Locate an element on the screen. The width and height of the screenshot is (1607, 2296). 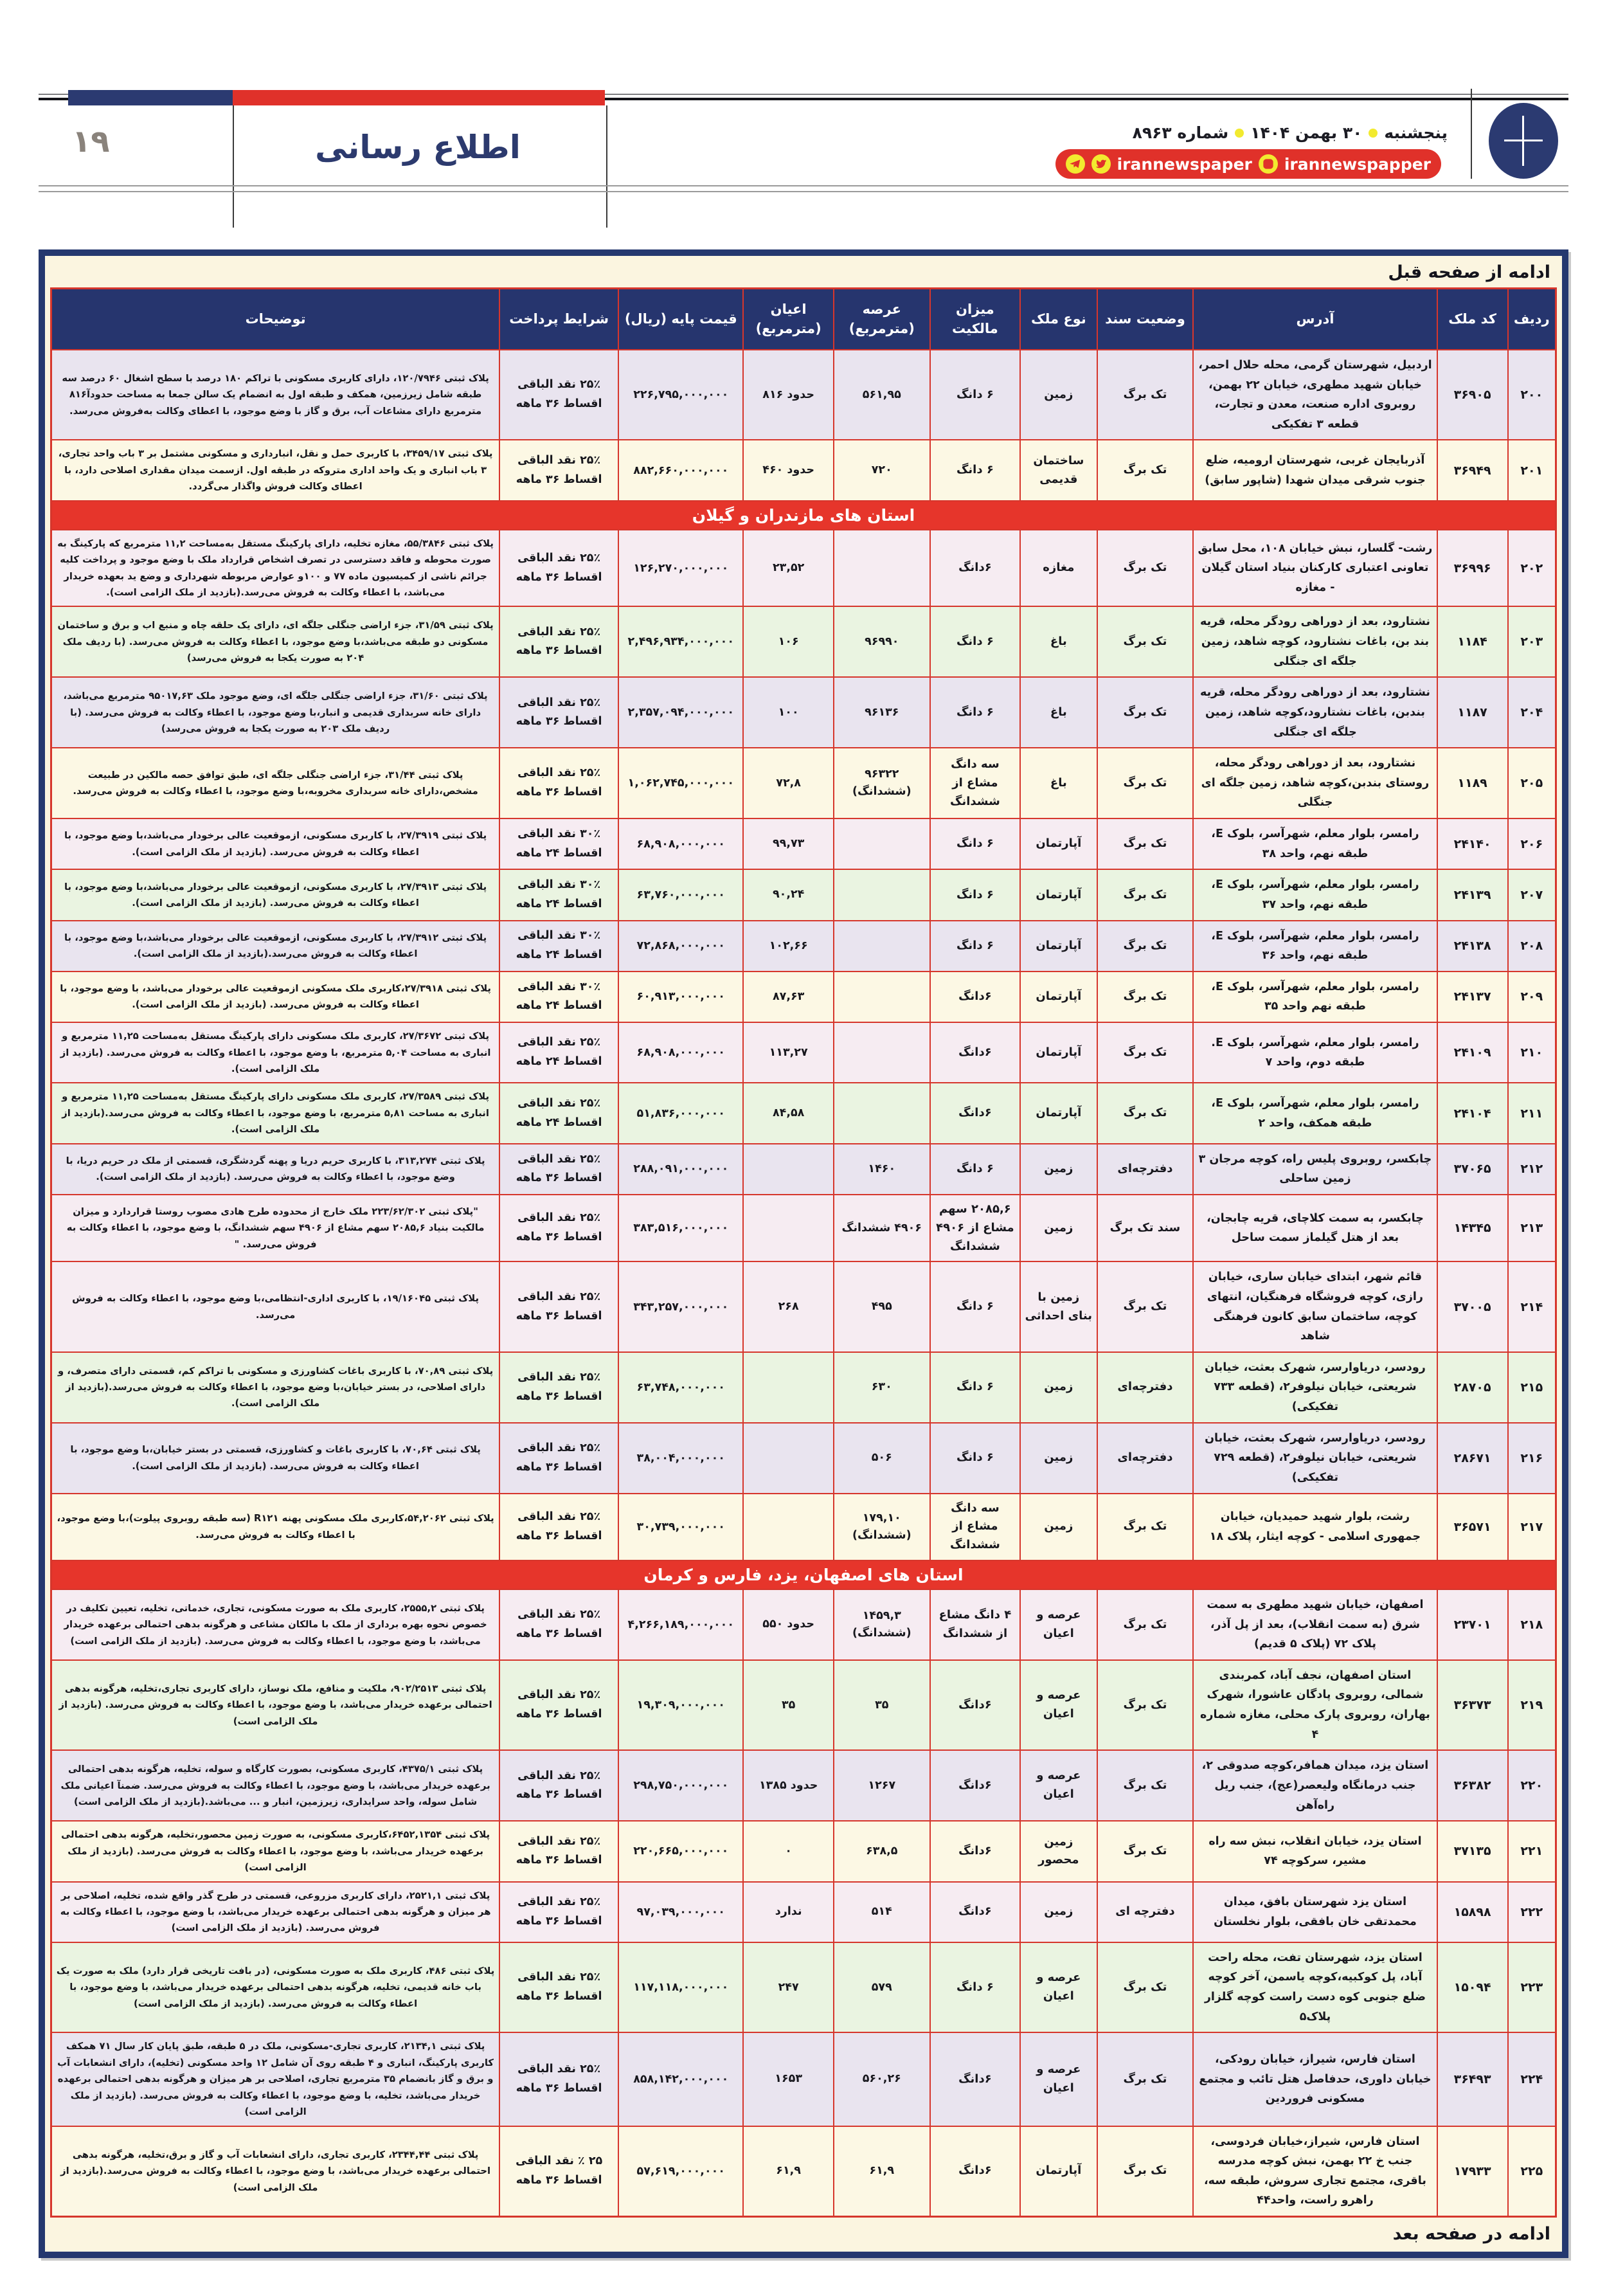
section-label: استان های مازندران و گیلان is located at coordinates (803, 515).